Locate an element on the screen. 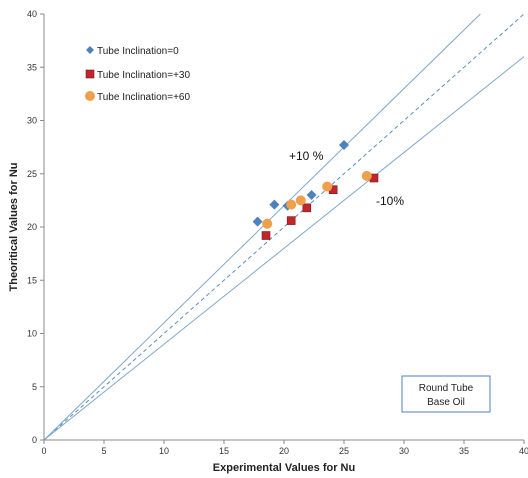 This screenshot has height=478, width=528. y-tick-label: 5 is located at coordinates (34, 387).